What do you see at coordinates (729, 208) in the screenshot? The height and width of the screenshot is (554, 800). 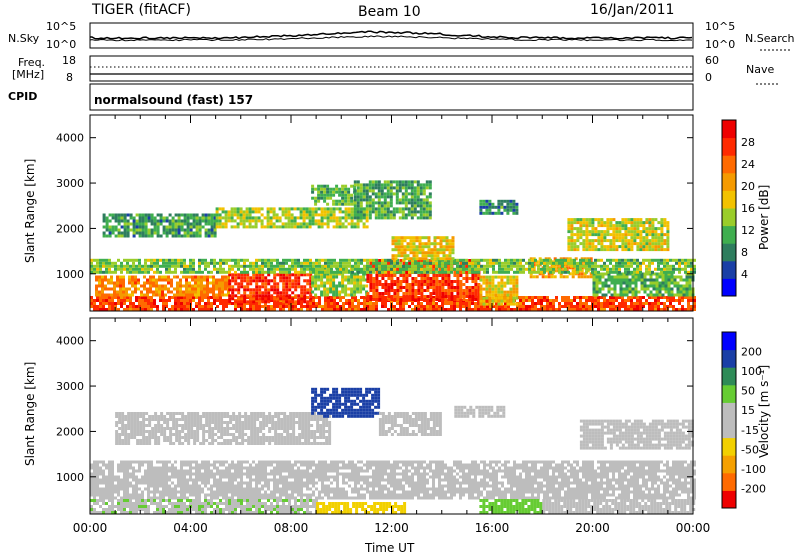 I see `colorbar-frame` at bounding box center [729, 208].